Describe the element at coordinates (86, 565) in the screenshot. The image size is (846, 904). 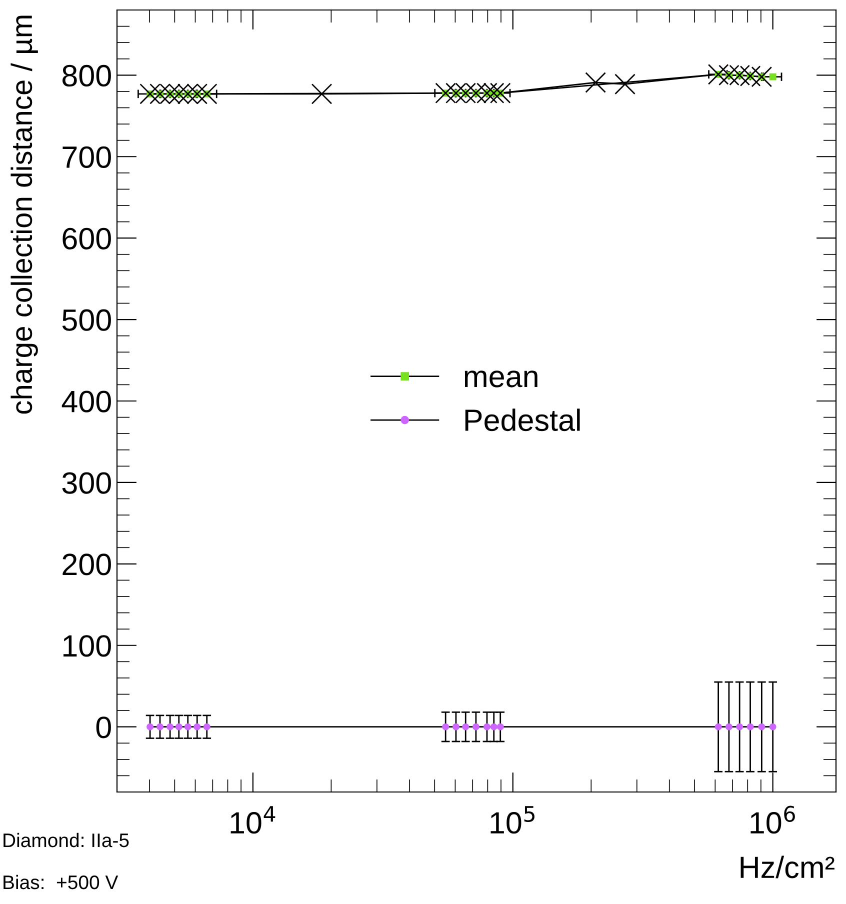
I see `y-tick-label: 200` at that location.